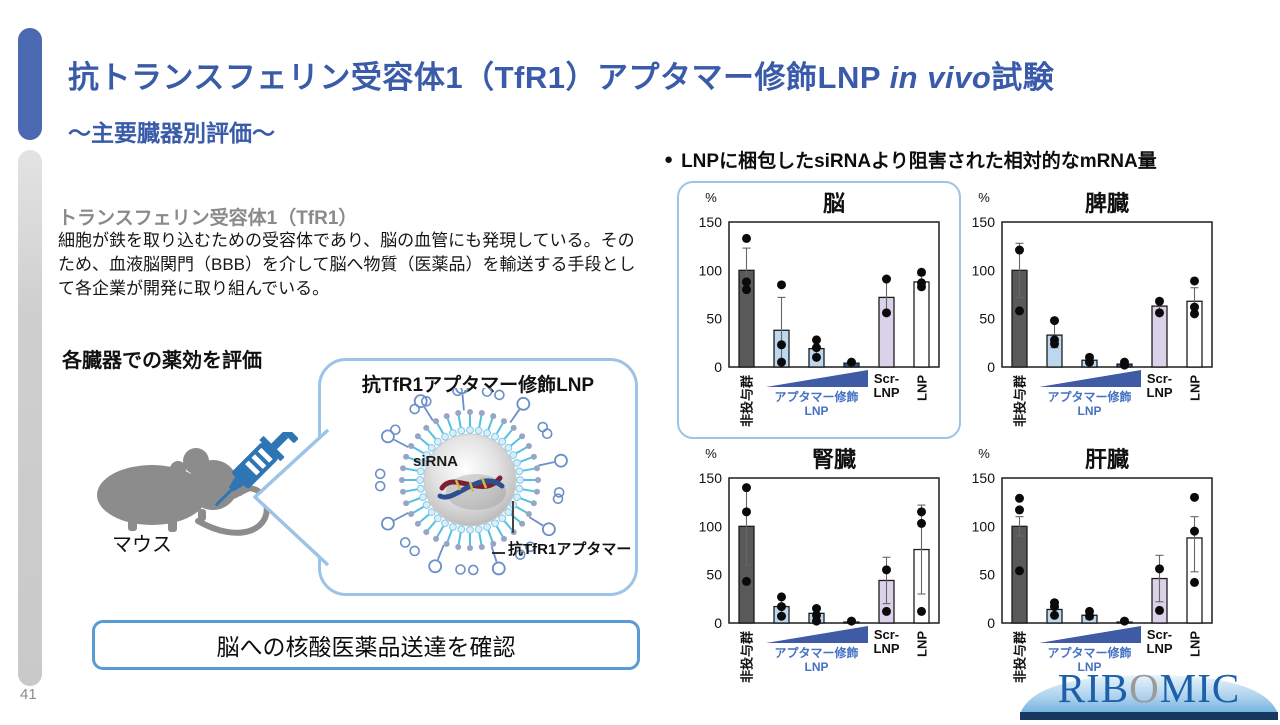 This screenshot has width=1280, height=725. I want to click on aptamer-label: 抗TfR1アプタマー, so click(561, 548).